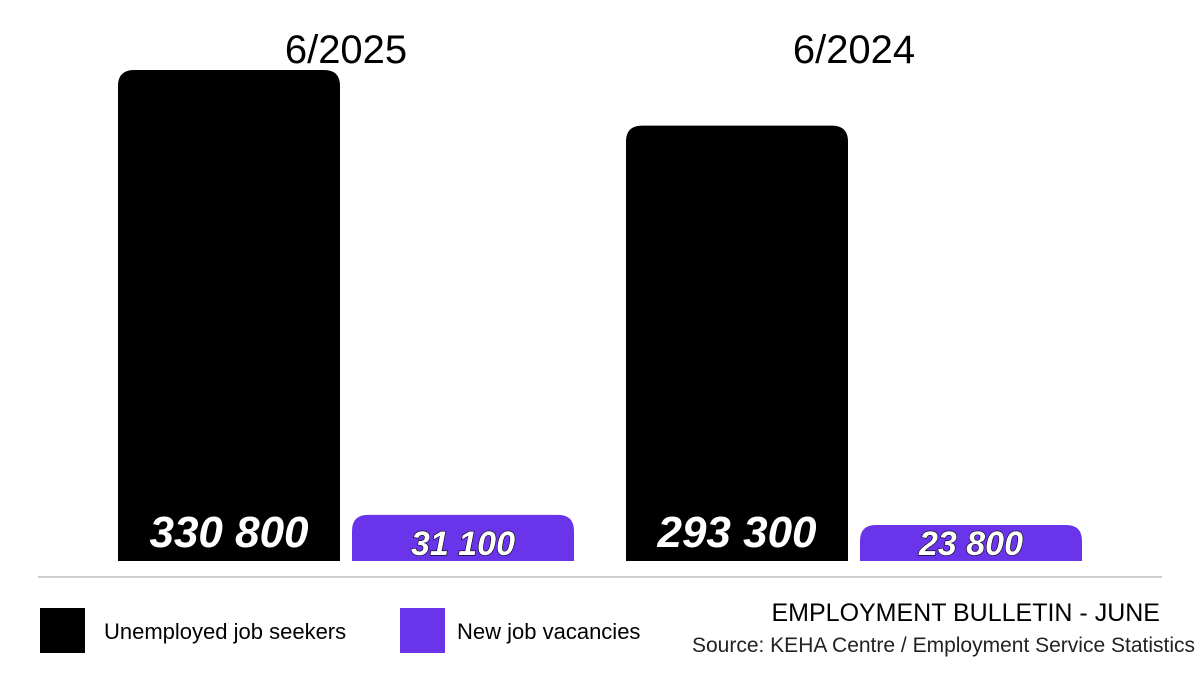 The width and height of the screenshot is (1200, 675). Describe the element at coordinates (463, 544) in the screenshot. I see `data-label-vacancies-6/2025: 31 100` at that location.